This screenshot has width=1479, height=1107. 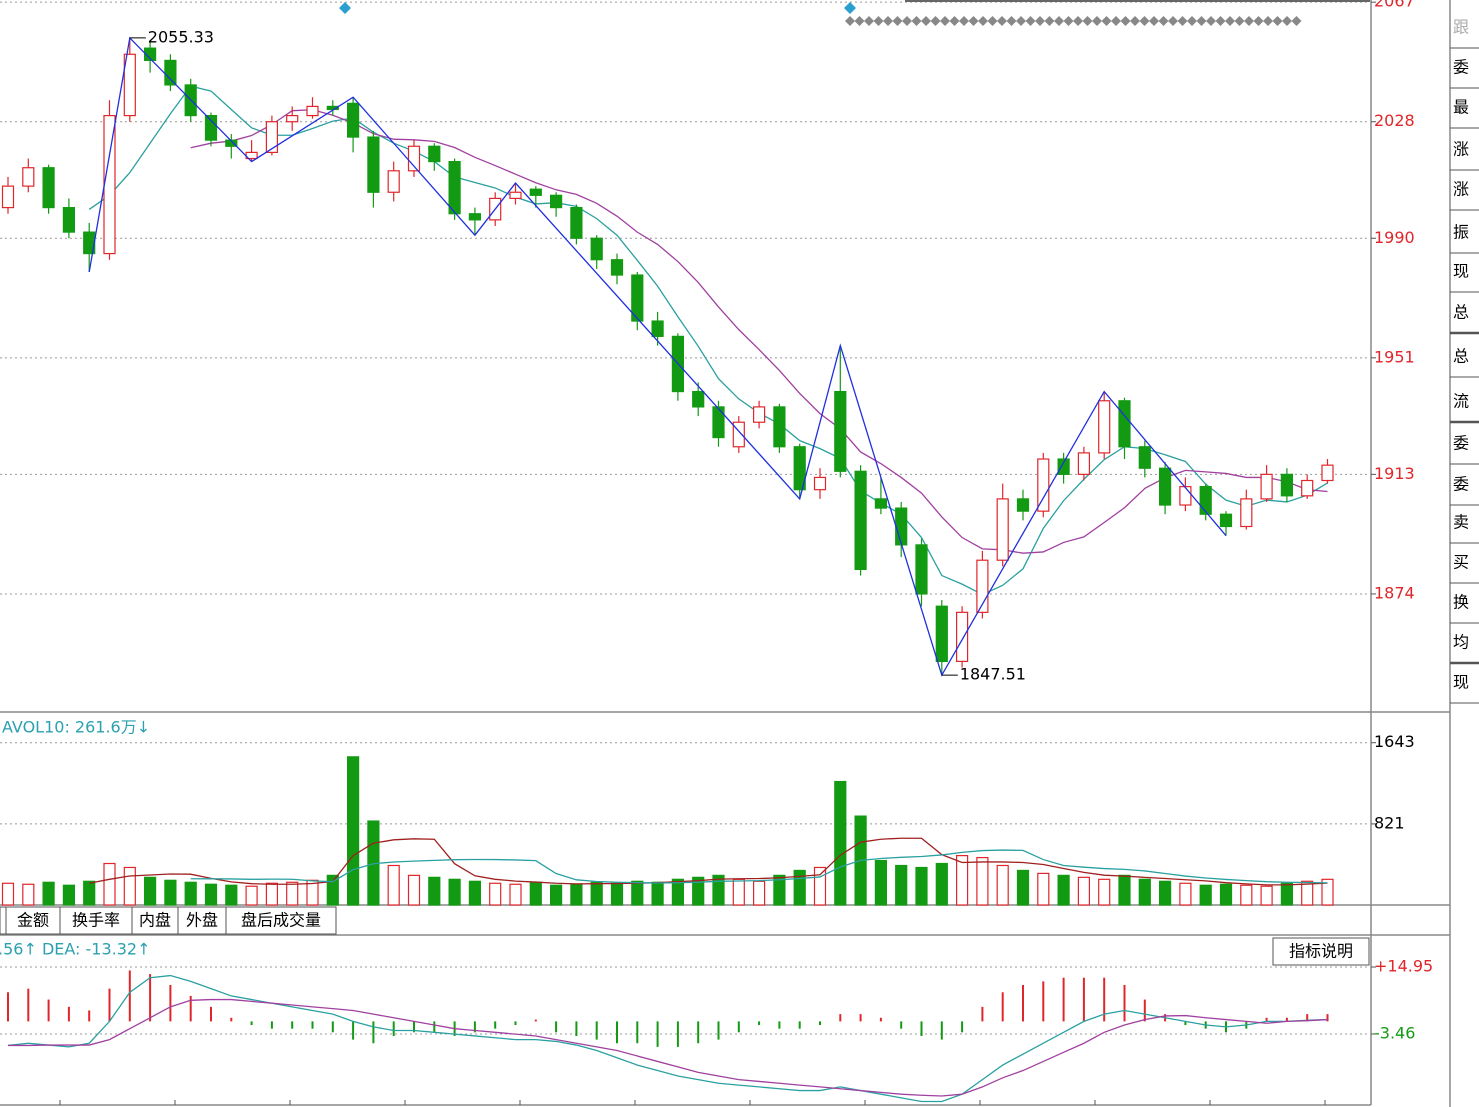 I want to click on tab-label: 盘后成交量, so click(x=281, y=920).